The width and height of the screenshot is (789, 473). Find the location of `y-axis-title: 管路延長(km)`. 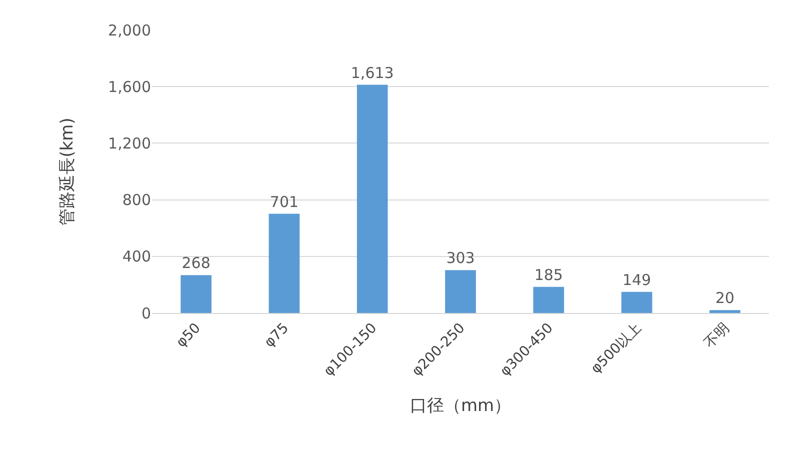

y-axis-title: 管路延長(km) is located at coordinates (68, 172).